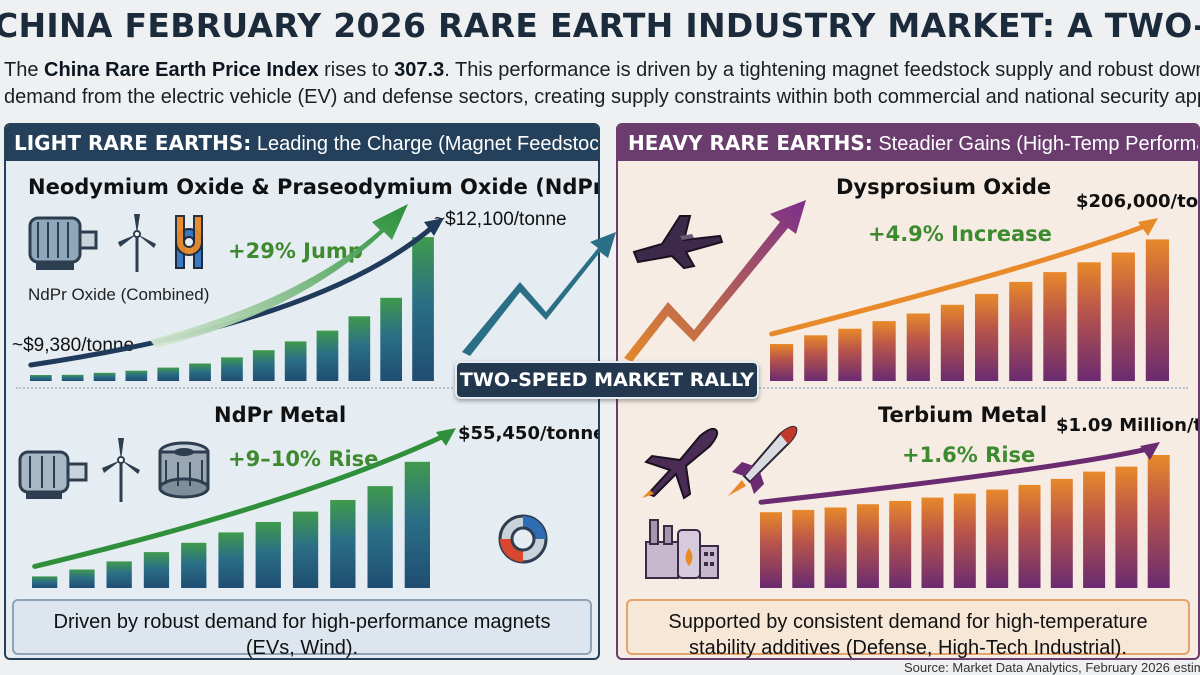 This screenshot has height=675, width=1200. What do you see at coordinates (523, 539) in the screenshot?
I see `ring-magnet-icon` at bounding box center [523, 539].